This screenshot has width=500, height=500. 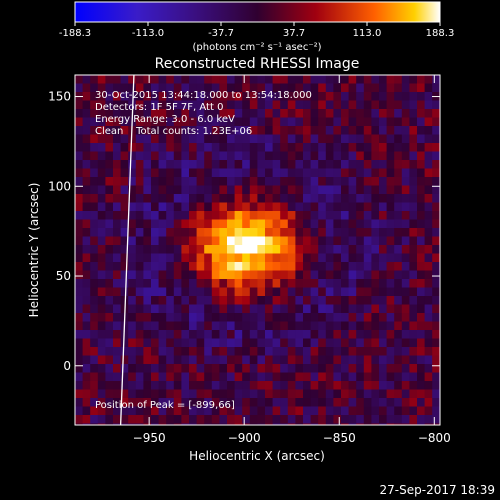 I want to click on y-tick-label: 100, so click(x=59, y=186).